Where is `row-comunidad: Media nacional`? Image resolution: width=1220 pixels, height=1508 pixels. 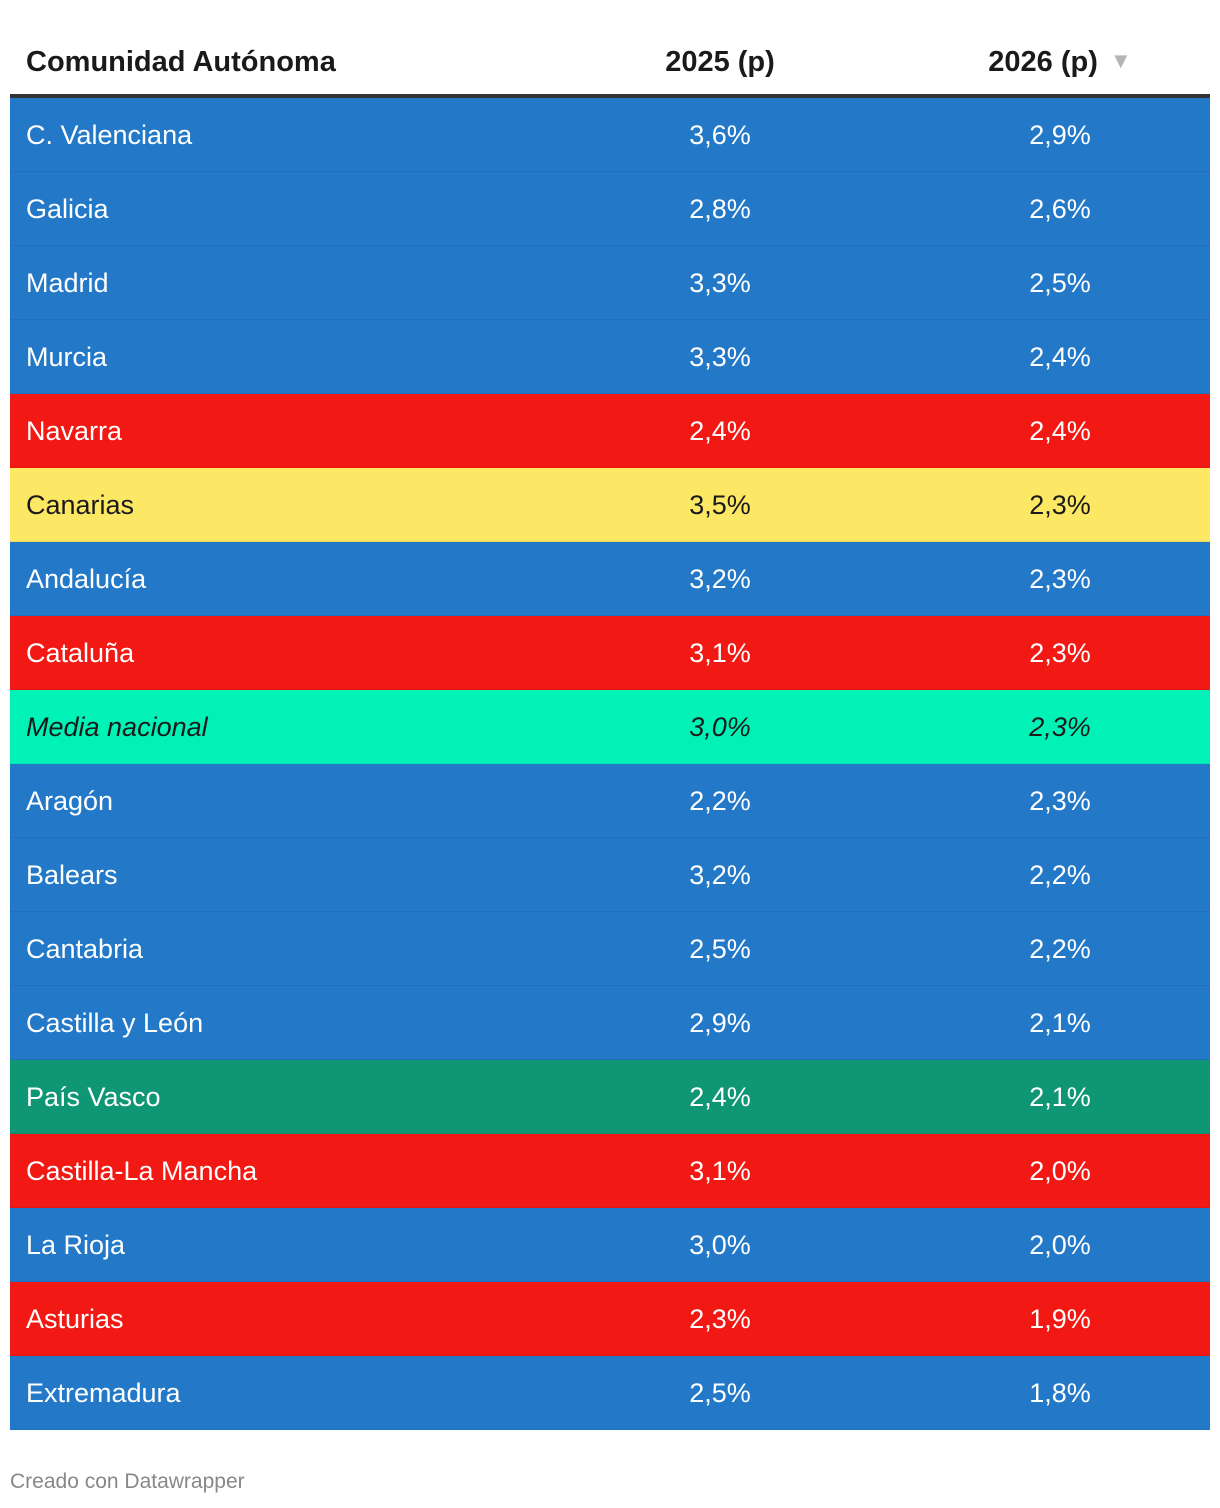
row-comunidad: Media nacional is located at coordinates (117, 726).